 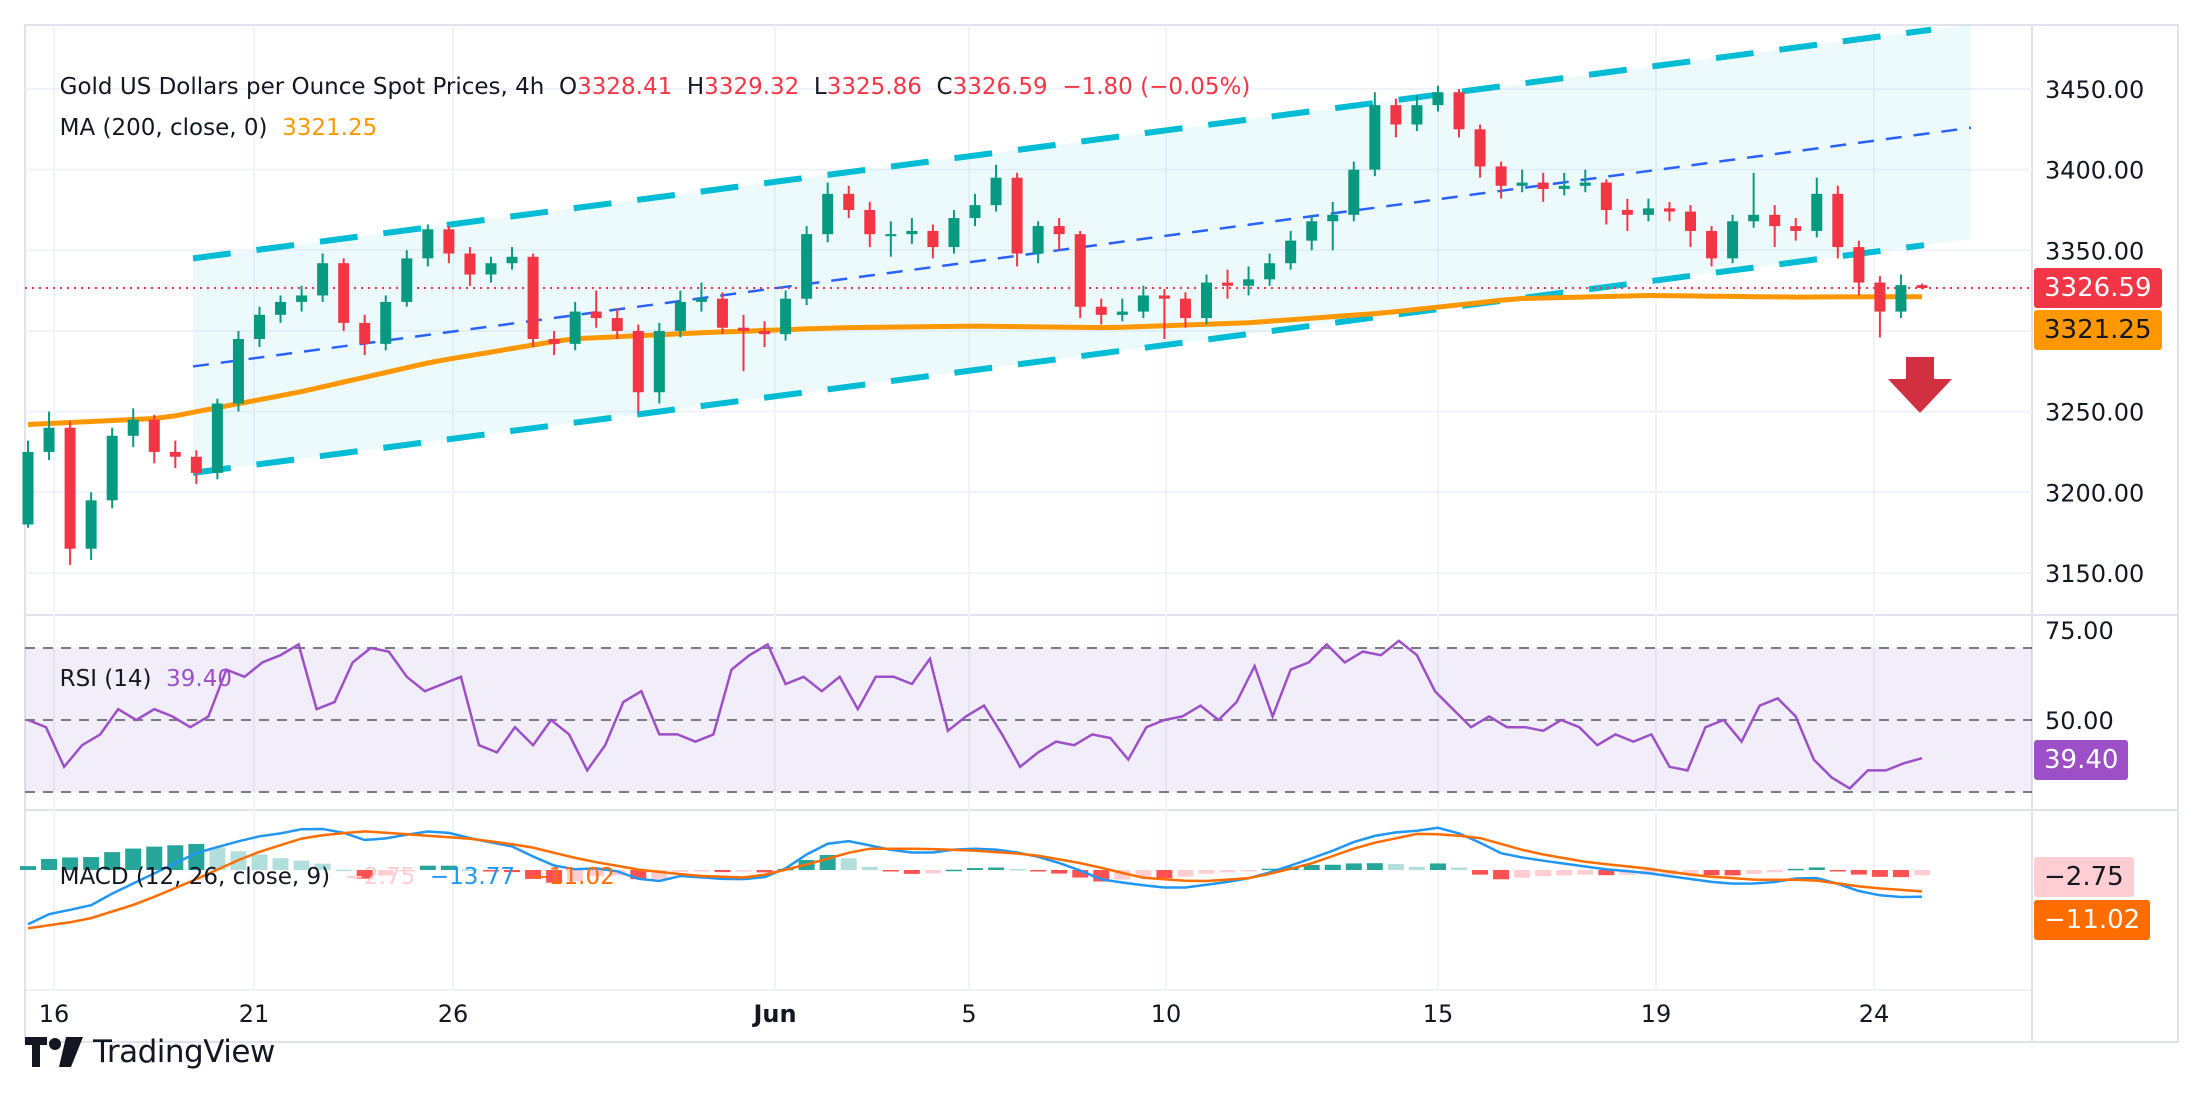 I want to click on rsi-label: RSI (14), so click(x=105, y=679).